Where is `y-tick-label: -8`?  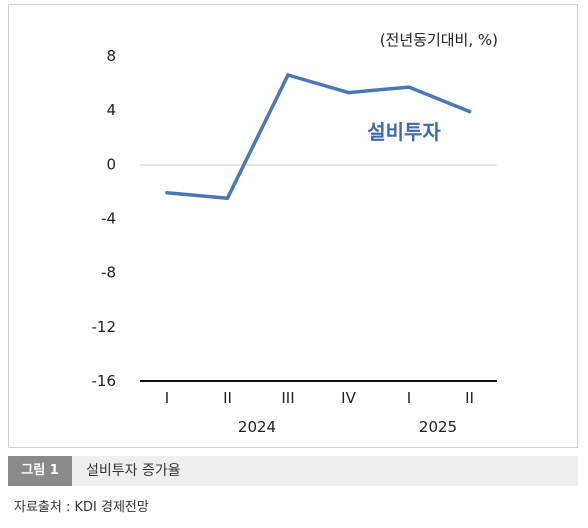 y-tick-label: -8 is located at coordinates (108, 273).